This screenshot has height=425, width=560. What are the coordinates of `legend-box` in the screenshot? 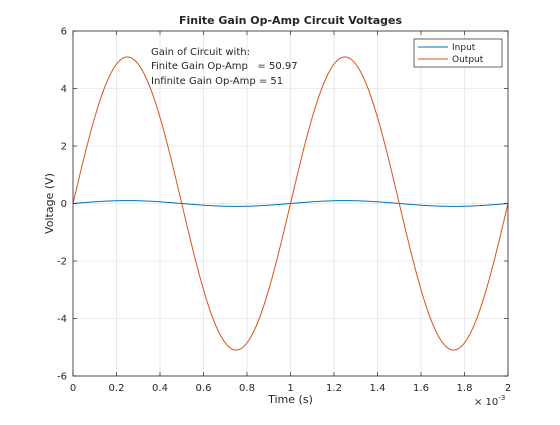 It's located at (458, 53).